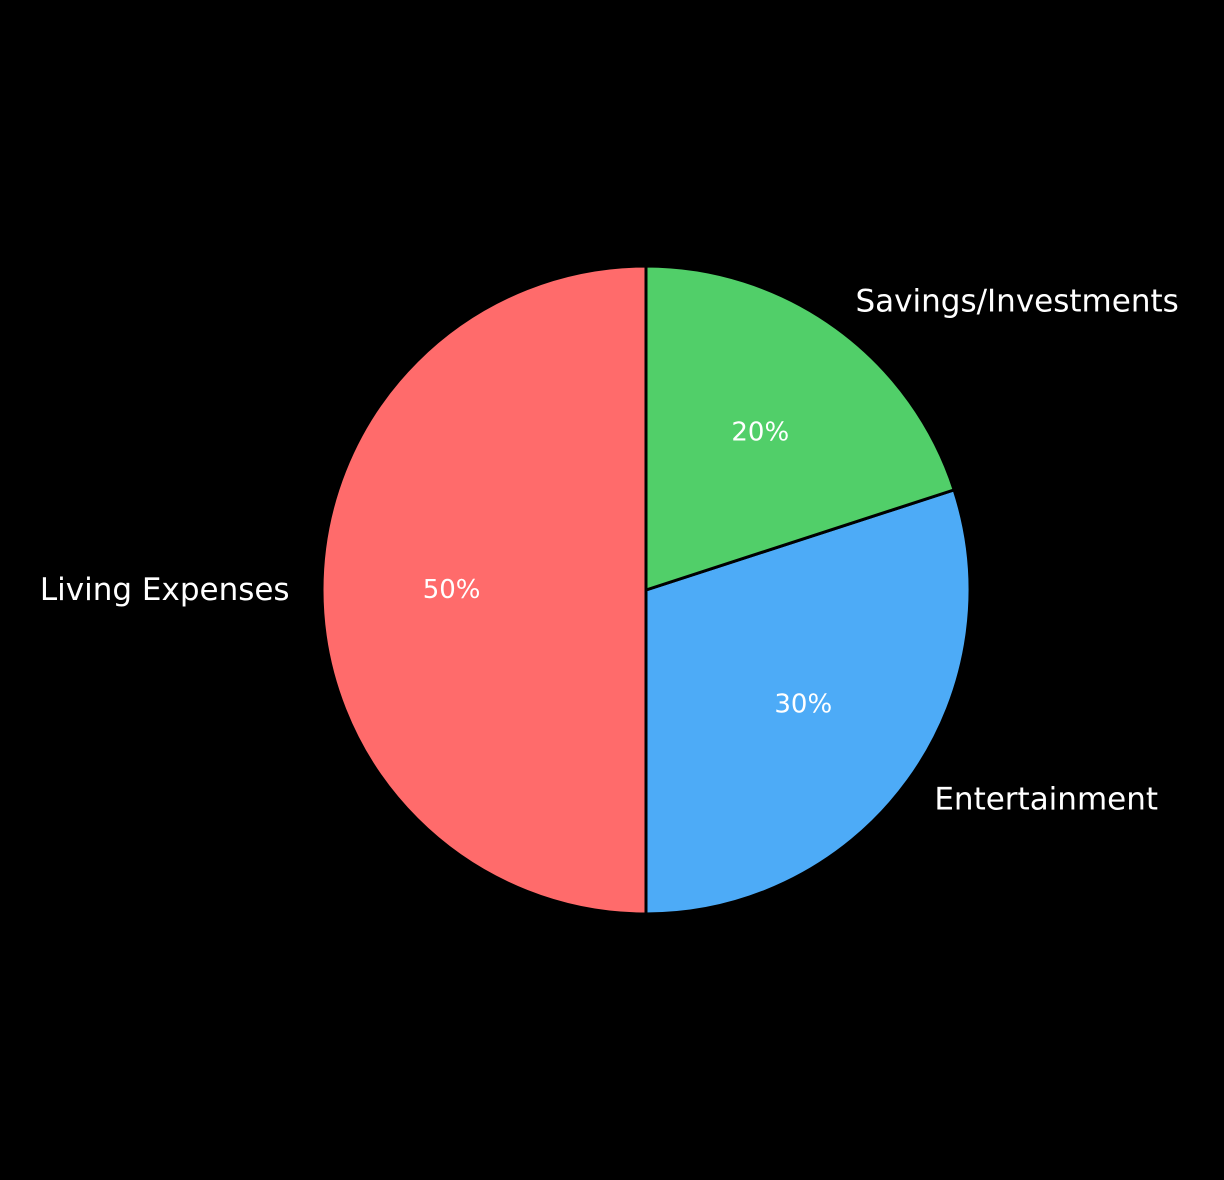 This screenshot has width=1224, height=1180. I want to click on percent-labels: 50% 30% 20%, so click(627, 569).